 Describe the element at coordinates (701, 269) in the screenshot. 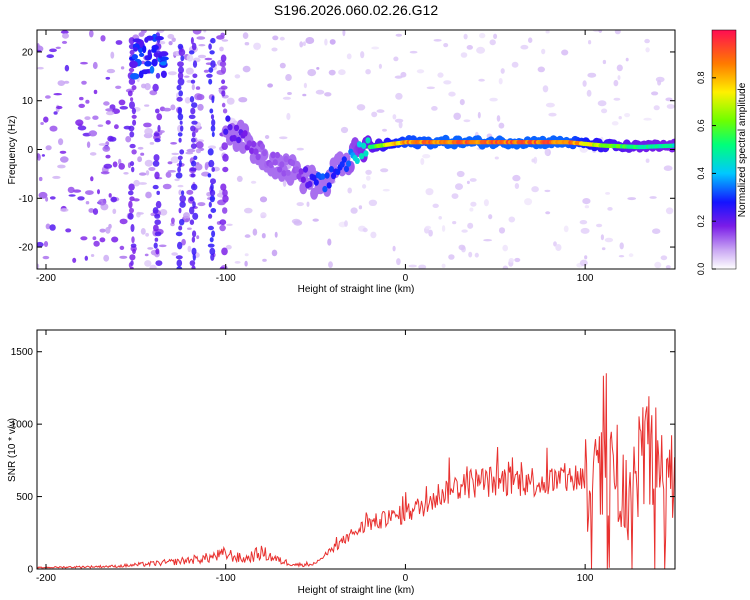

I see `colorbar-tick-label: 0.0` at that location.